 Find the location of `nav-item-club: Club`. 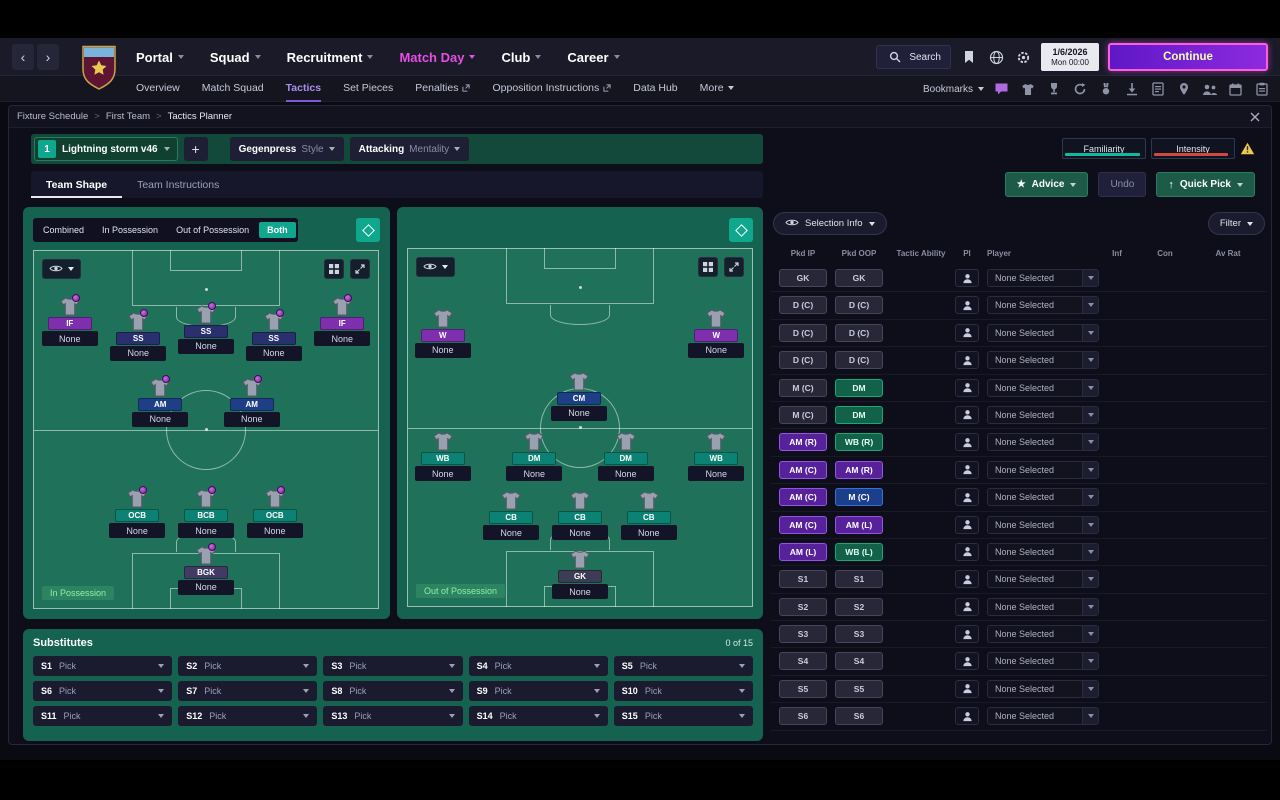

nav-item-club: Club is located at coordinates (521, 57).